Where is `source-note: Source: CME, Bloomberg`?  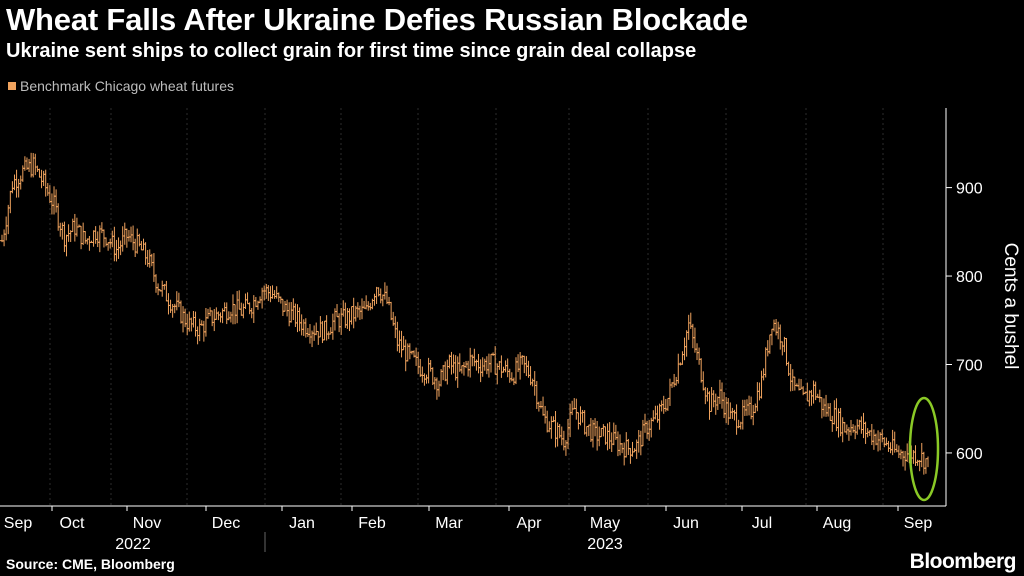
source-note: Source: CME, Bloomberg is located at coordinates (90, 564).